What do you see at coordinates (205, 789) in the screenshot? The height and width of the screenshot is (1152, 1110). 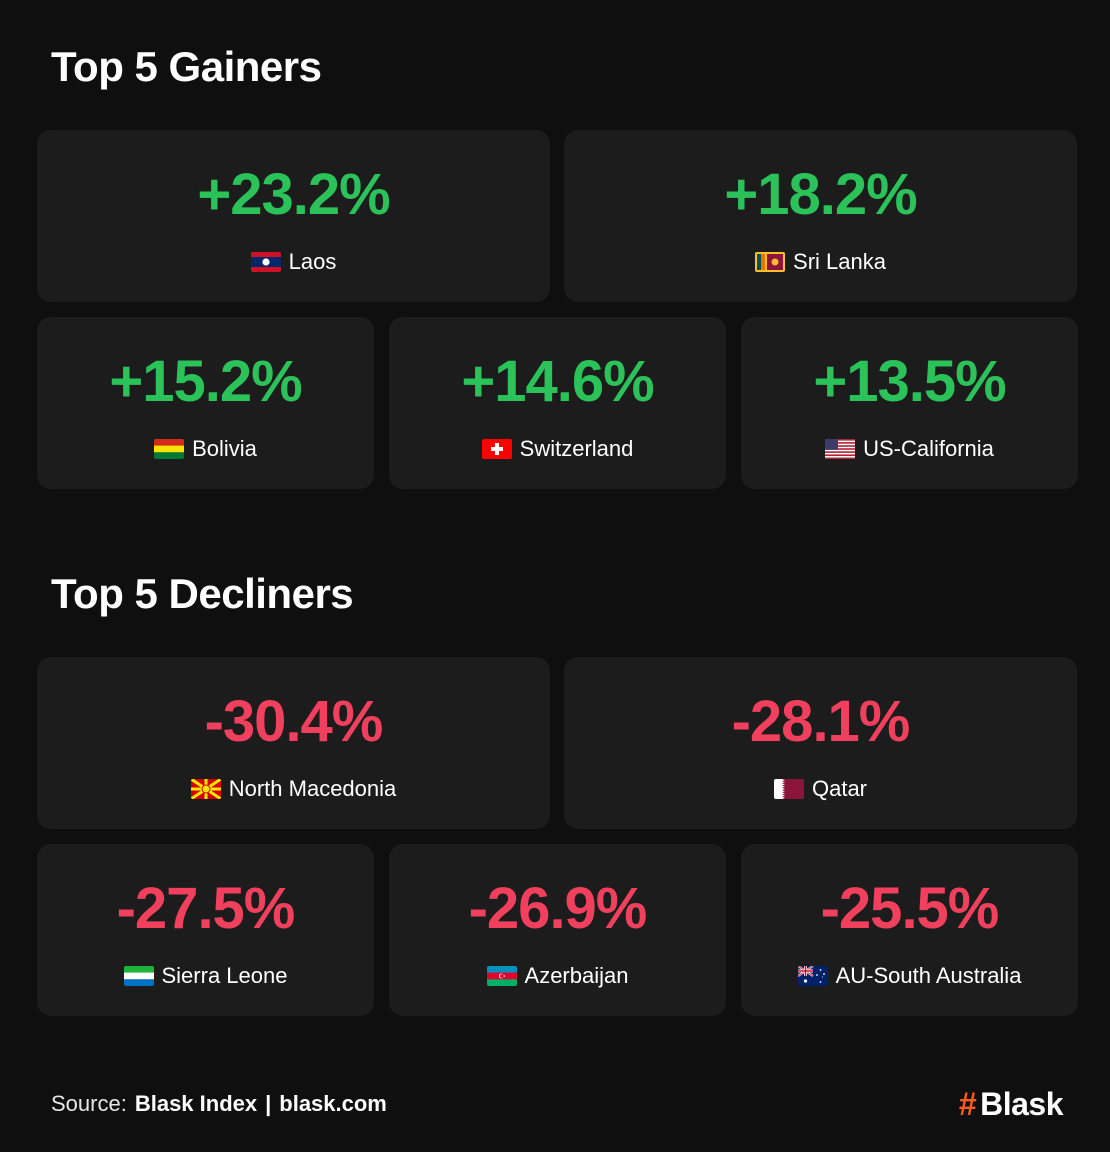 I see `north-macedonia-flag-icon` at bounding box center [205, 789].